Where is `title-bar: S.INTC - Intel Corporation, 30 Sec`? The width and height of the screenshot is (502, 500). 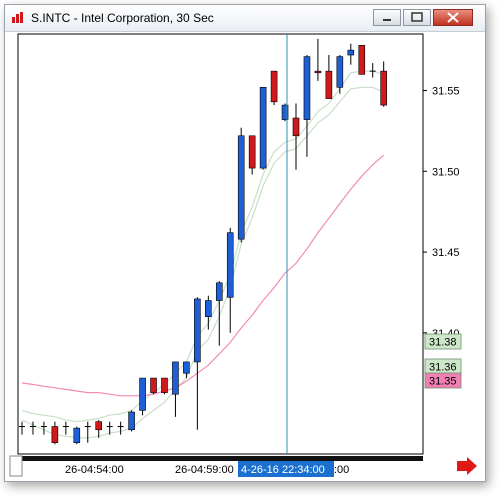
title-bar: S.INTC - Intel Corporation, 30 Sec is located at coordinates (245, 18).